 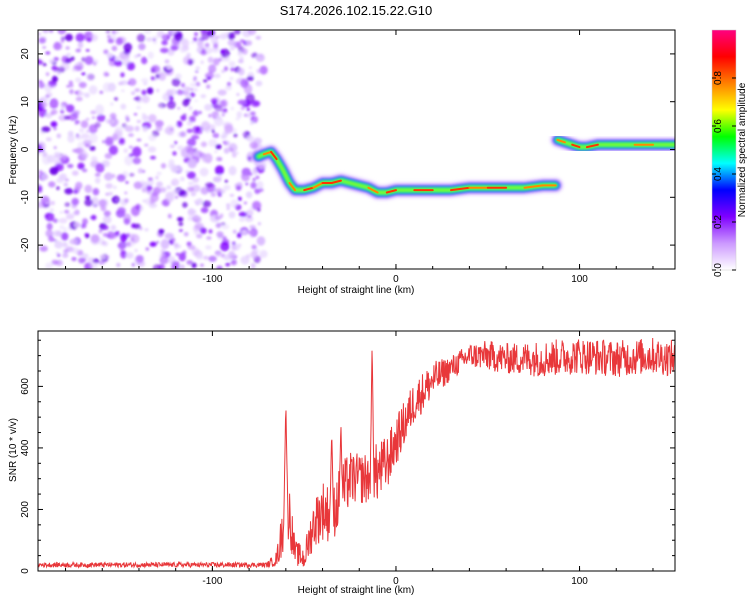 I want to click on colorbar-tick-label: 0.2, so click(x=718, y=222).